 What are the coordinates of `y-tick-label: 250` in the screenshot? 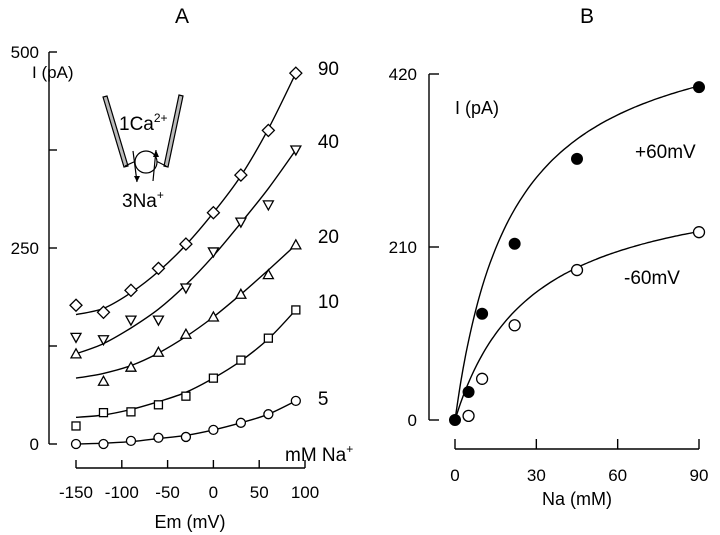 It's located at (25, 248).